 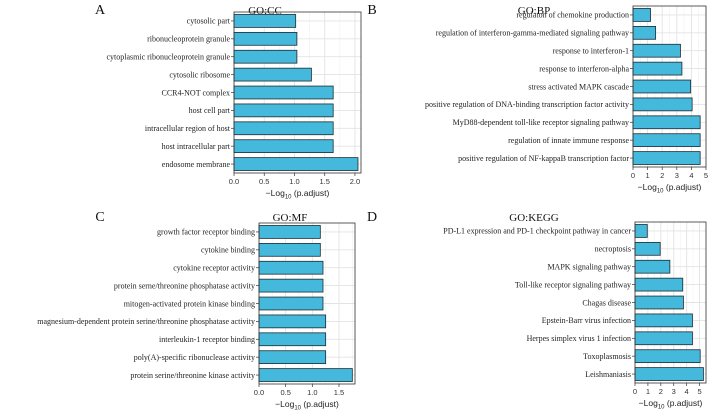 What do you see at coordinates (607, 356) in the screenshot?
I see `category-label: Toxoplasmosis` at bounding box center [607, 356].